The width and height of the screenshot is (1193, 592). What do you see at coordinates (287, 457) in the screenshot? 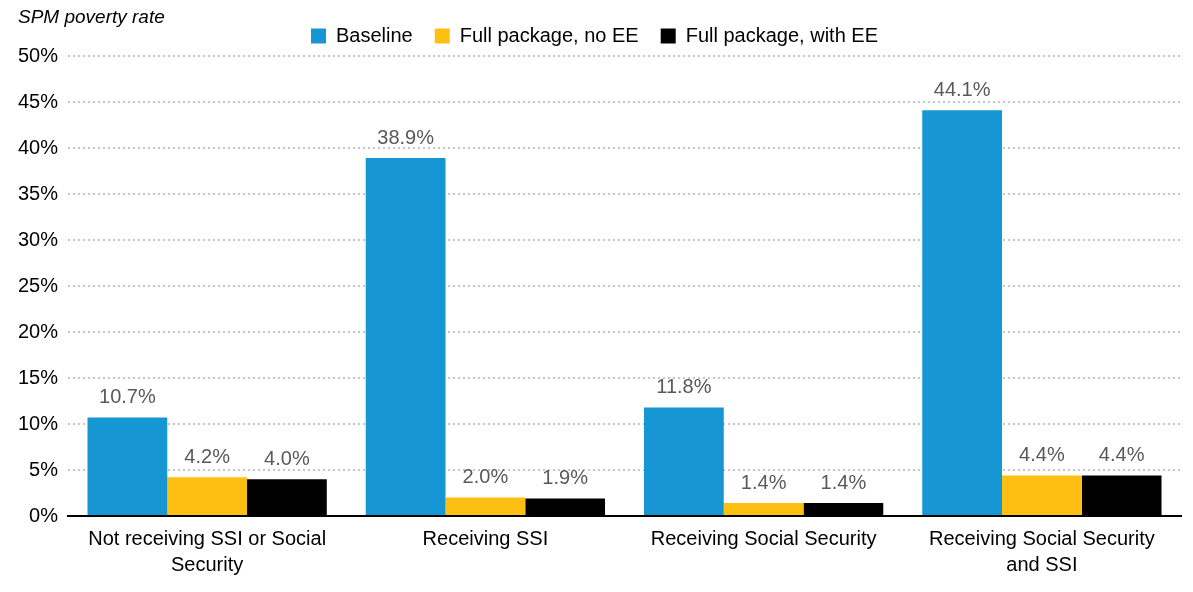
I see `data-label: 4.0%` at bounding box center [287, 457].